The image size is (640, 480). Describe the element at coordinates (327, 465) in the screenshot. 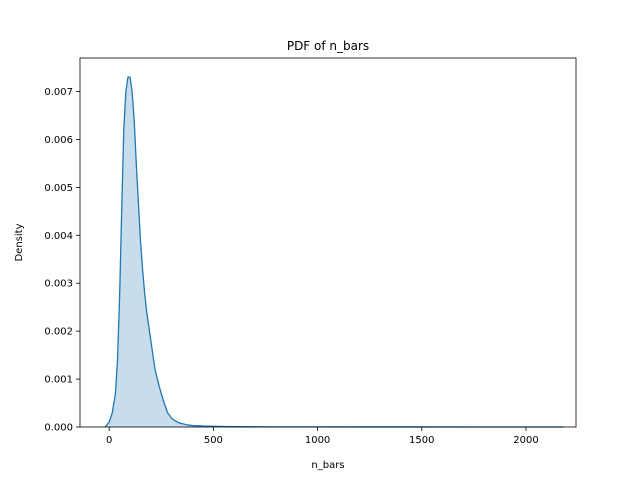

I see `x-axis-label: n_bars` at that location.